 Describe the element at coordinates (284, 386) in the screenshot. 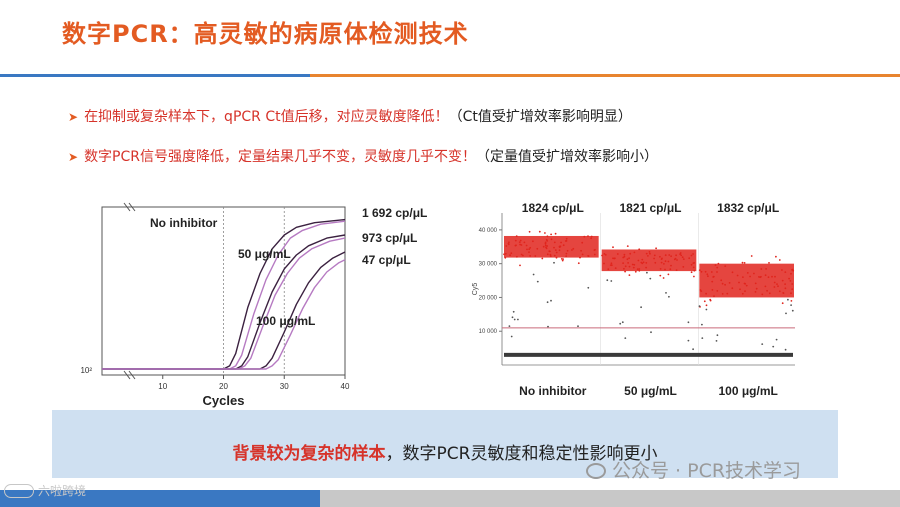

I see `x-tick-label: 30` at that location.